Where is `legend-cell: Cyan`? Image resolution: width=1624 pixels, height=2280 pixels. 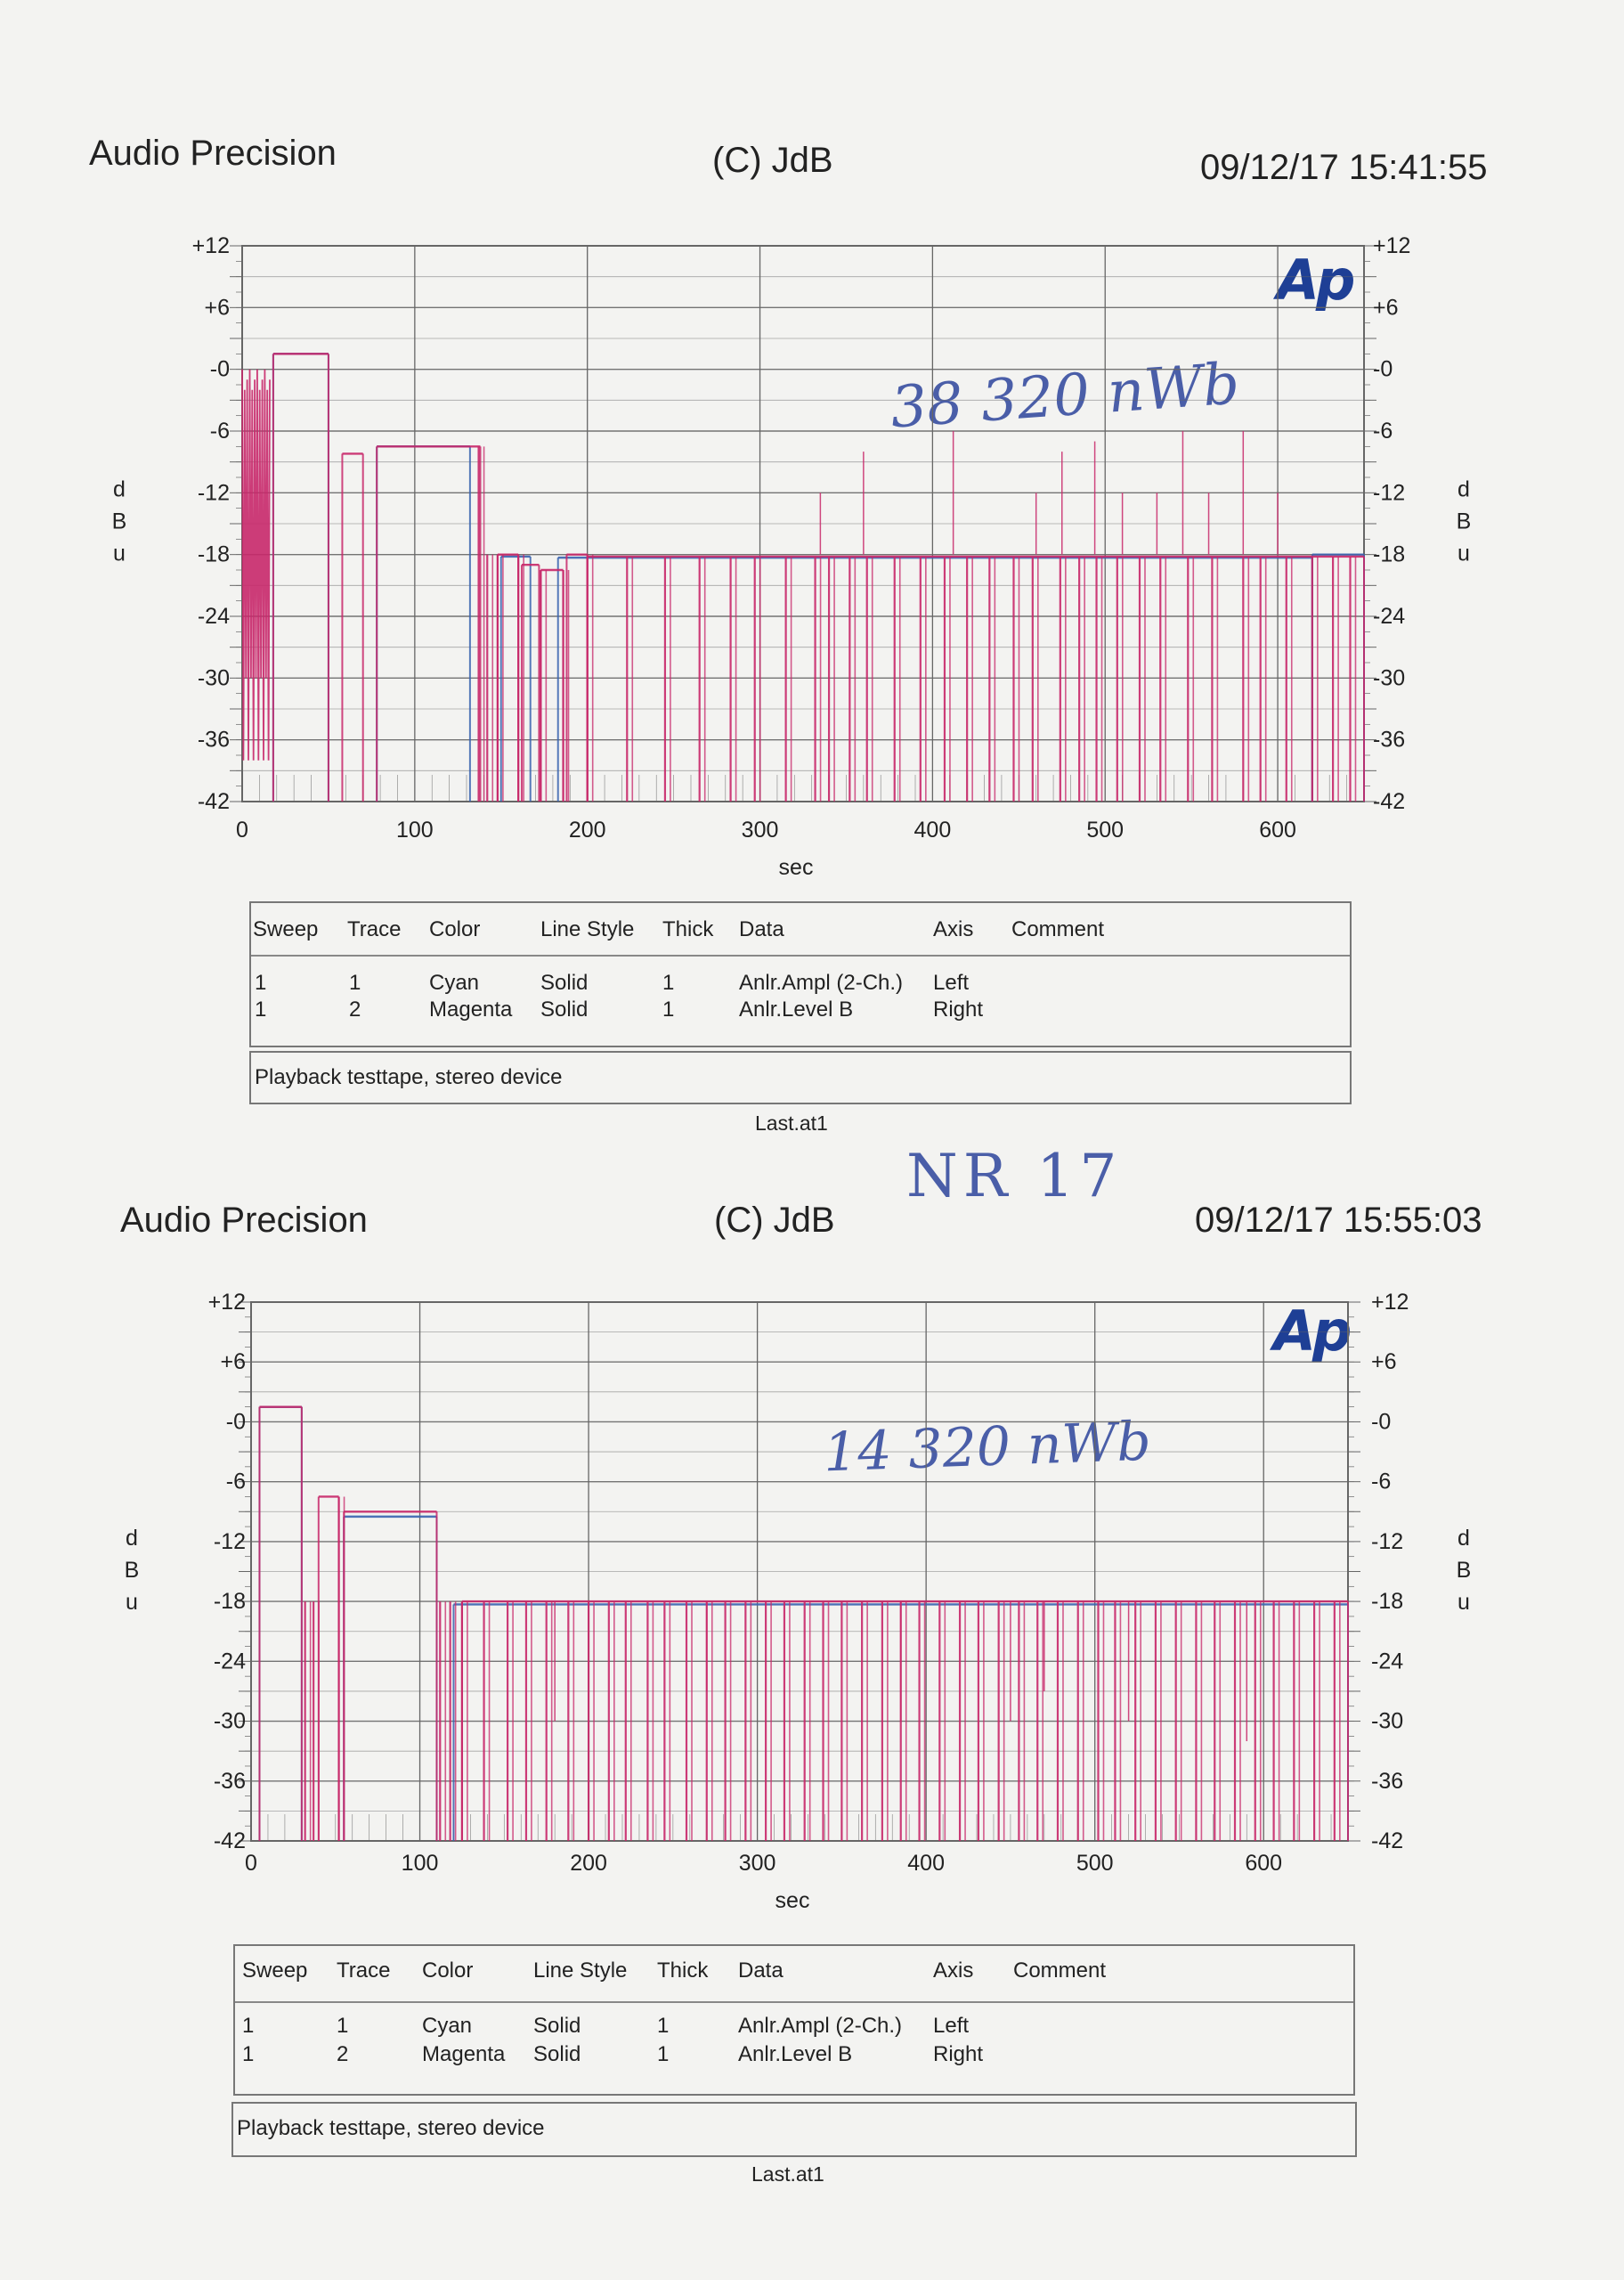
legend-cell: Cyan is located at coordinates (447, 2026).